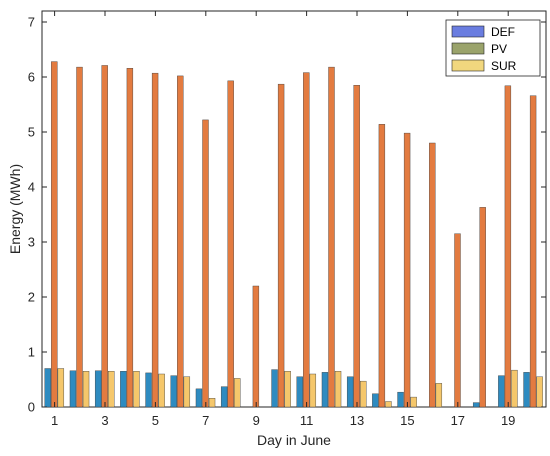 The image size is (550, 456). Describe the element at coordinates (468, 48) in the screenshot. I see `legend-swatch-pv` at that location.